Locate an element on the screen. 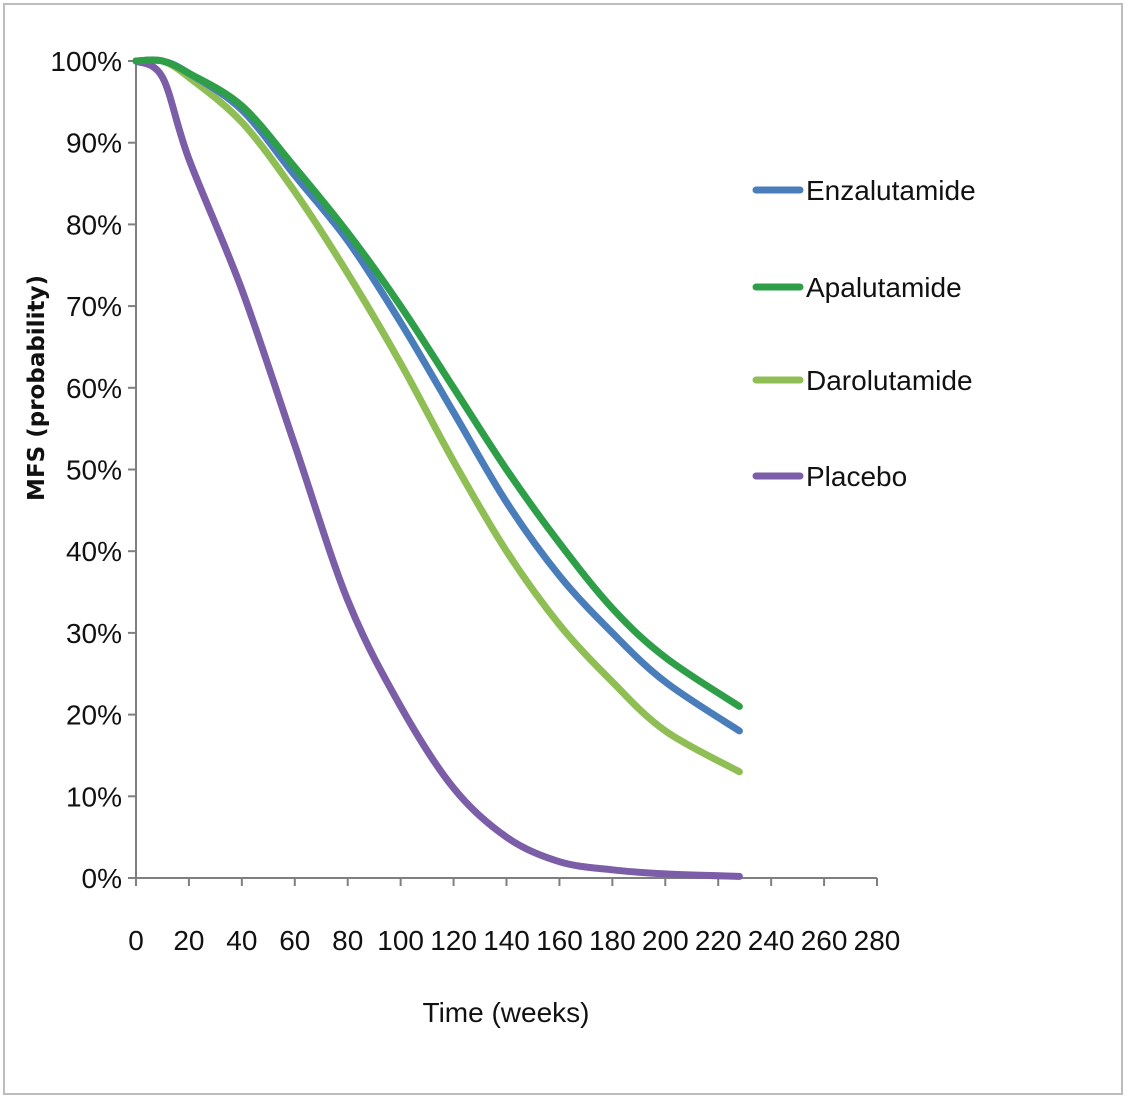  y-tick-label: 90% is located at coordinates (94, 143).